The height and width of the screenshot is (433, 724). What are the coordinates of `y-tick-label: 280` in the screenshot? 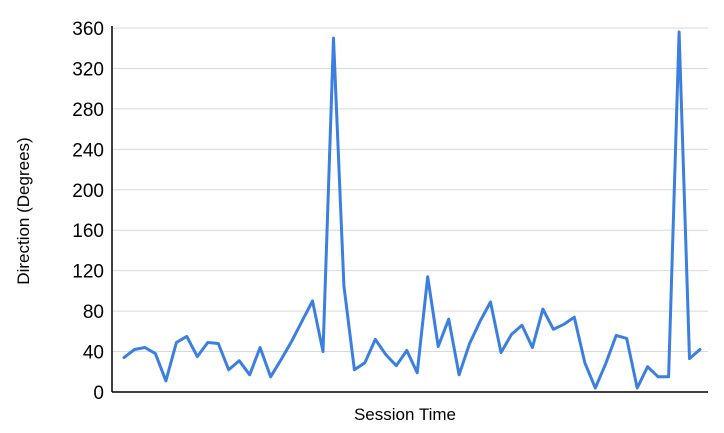 It's located at (88, 110).